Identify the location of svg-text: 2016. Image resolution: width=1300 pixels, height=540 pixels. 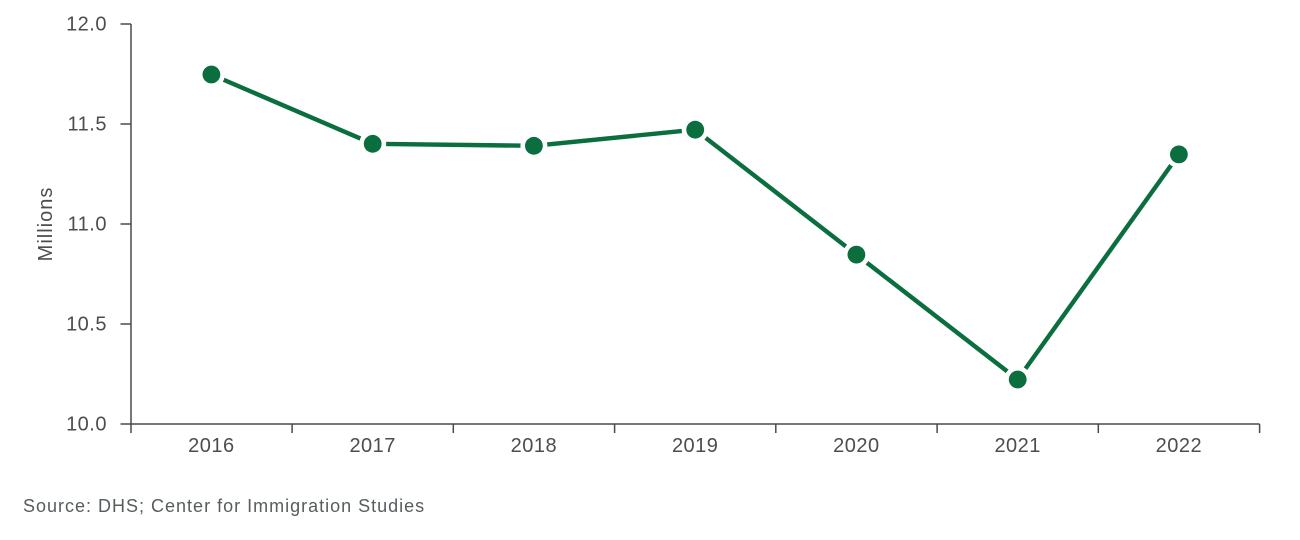
(211, 446).